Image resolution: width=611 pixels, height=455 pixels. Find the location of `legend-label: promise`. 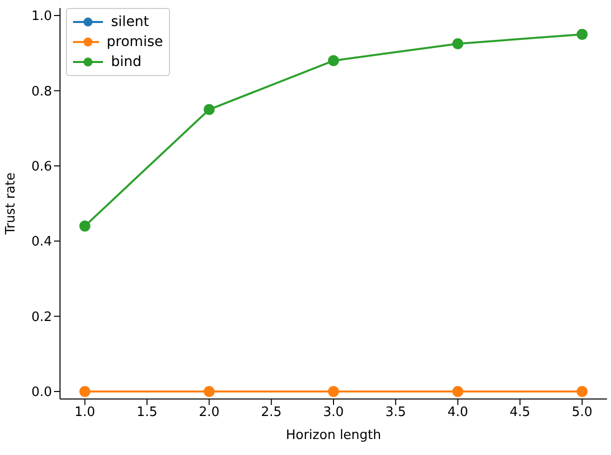

legend-label: promise is located at coordinates (134, 42).